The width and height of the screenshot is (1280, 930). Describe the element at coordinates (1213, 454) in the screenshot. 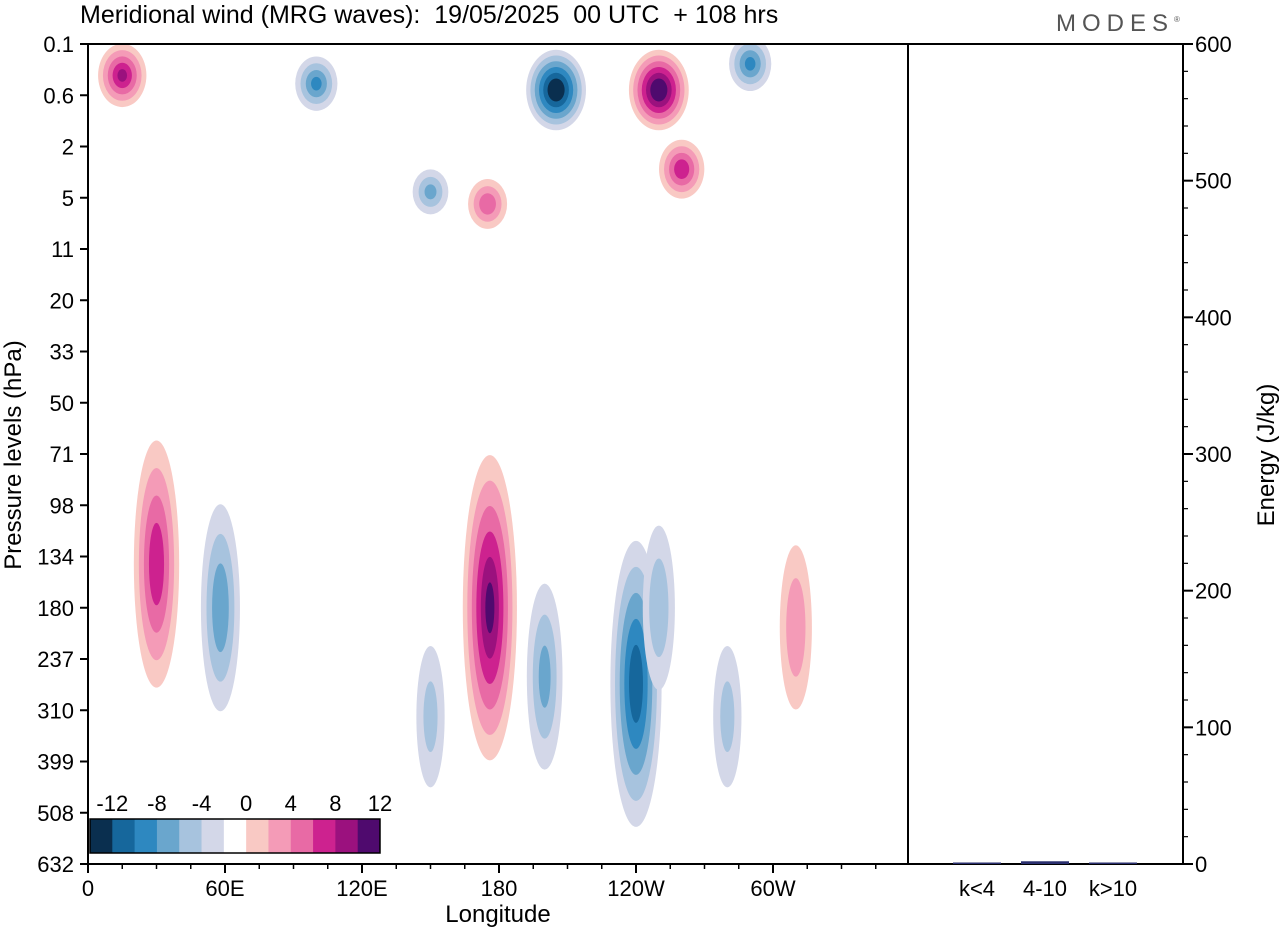

I see `energy-tick-label: 300` at that location.